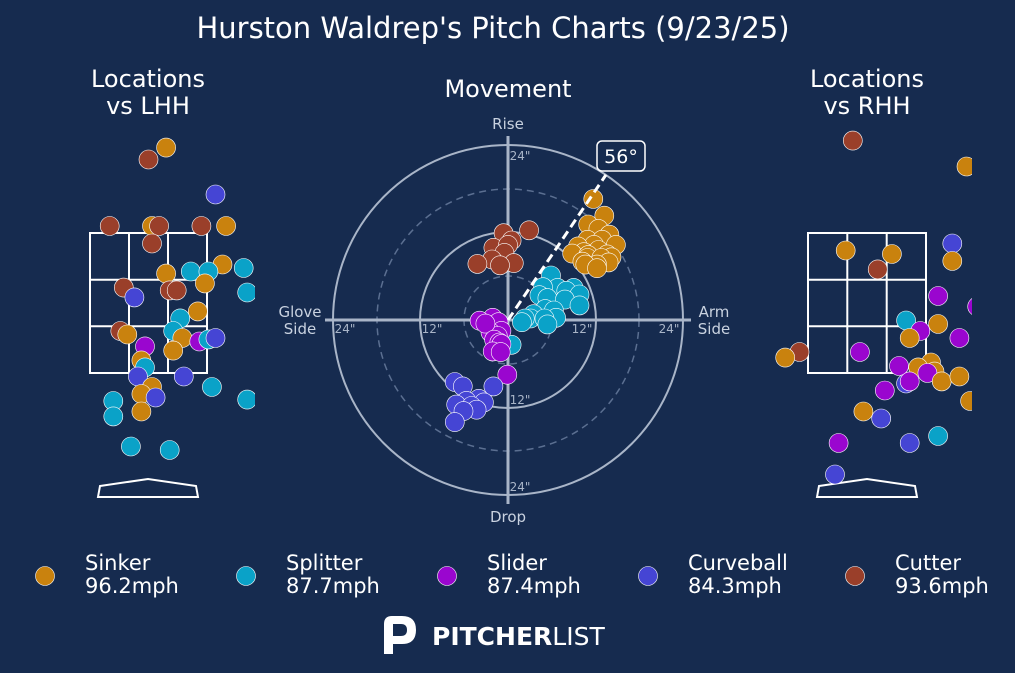 The height and width of the screenshot is (673, 1015). I want to click on legend-item-slider: Slider 87.4mph, so click(509, 574).